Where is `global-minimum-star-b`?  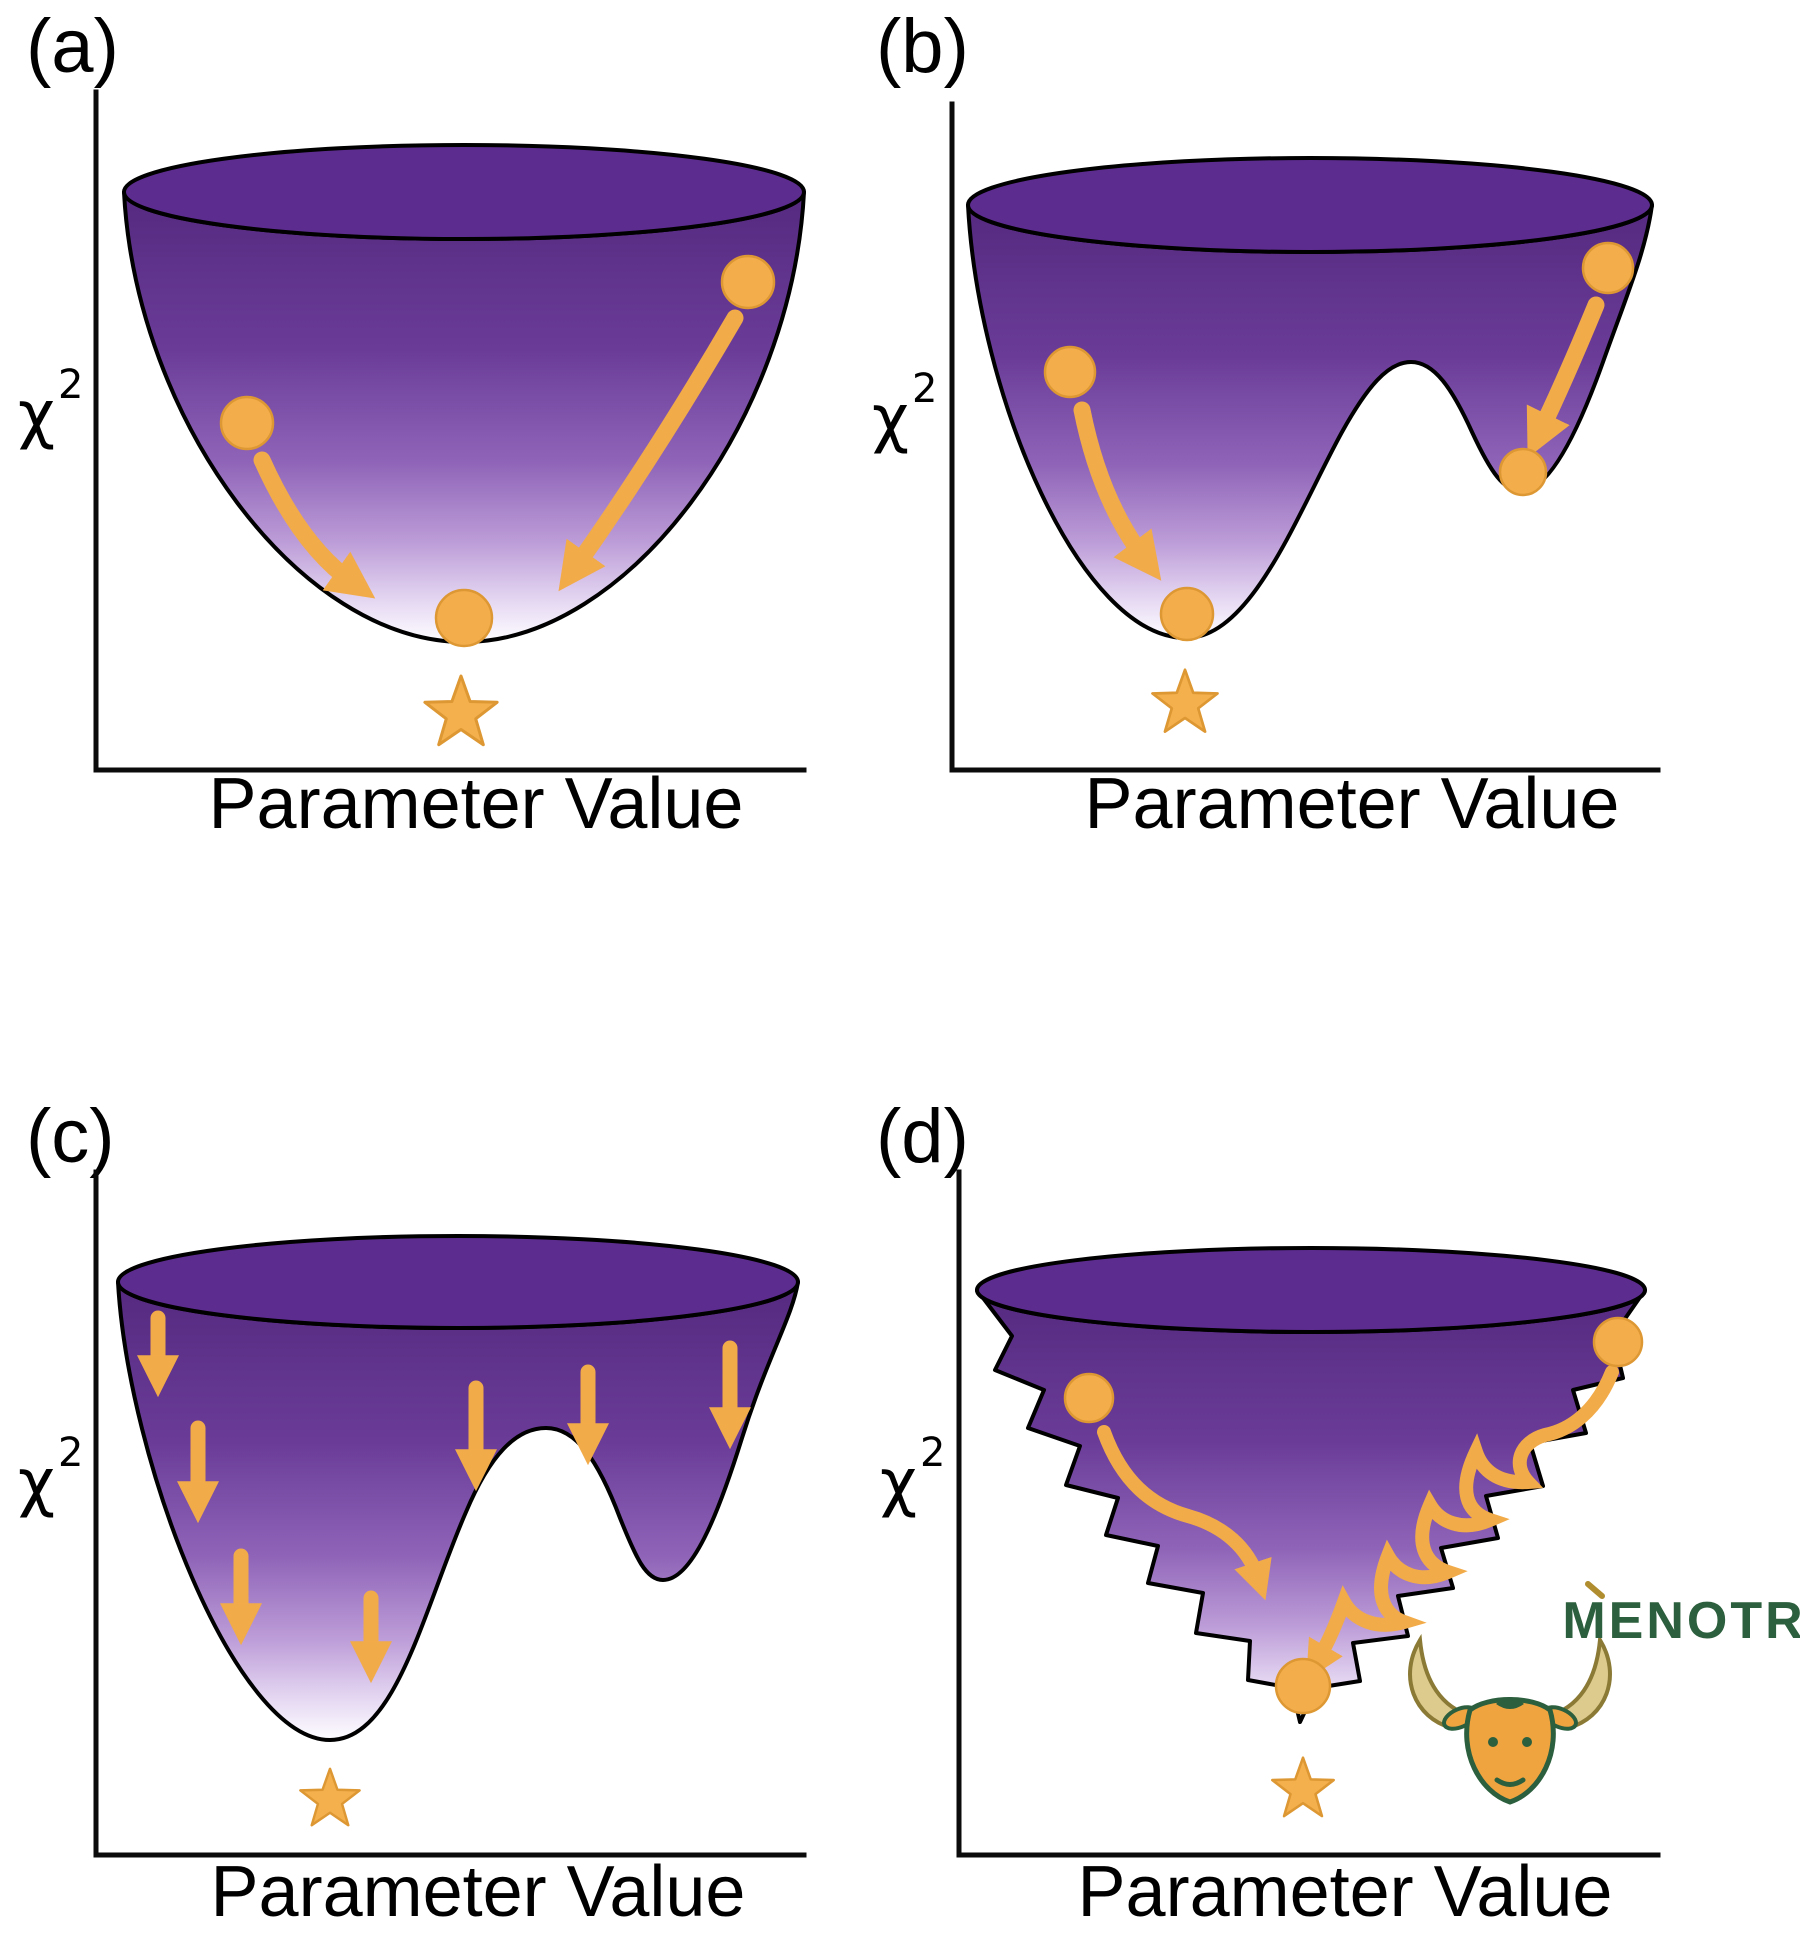 global-minimum-star-b is located at coordinates (1185, 700).